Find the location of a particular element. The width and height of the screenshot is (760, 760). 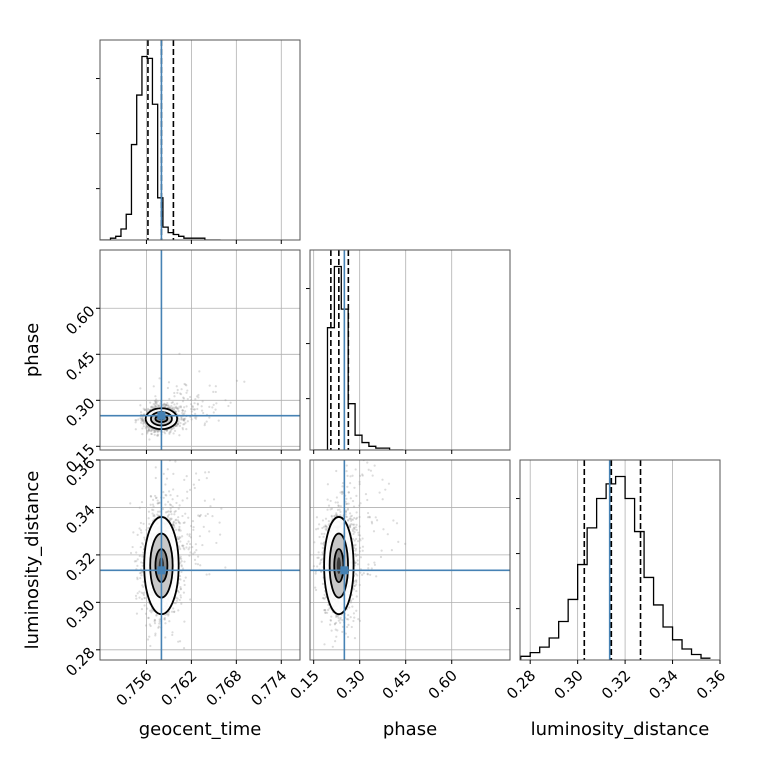

x-tick-label-phase: 0.30 is located at coordinates (351, 684).